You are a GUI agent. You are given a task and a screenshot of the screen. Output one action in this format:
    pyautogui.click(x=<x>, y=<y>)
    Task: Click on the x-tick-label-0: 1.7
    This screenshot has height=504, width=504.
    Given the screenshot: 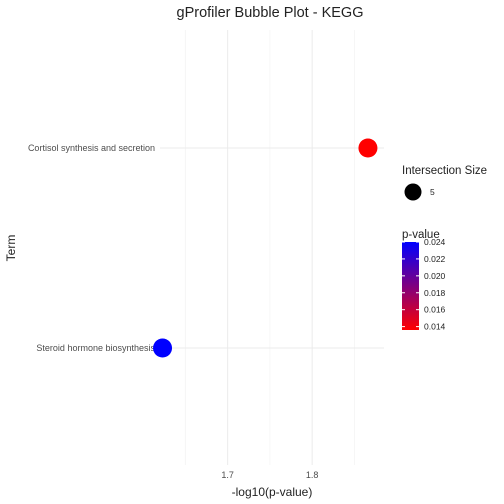 What is the action you would take?
    pyautogui.click(x=227, y=475)
    